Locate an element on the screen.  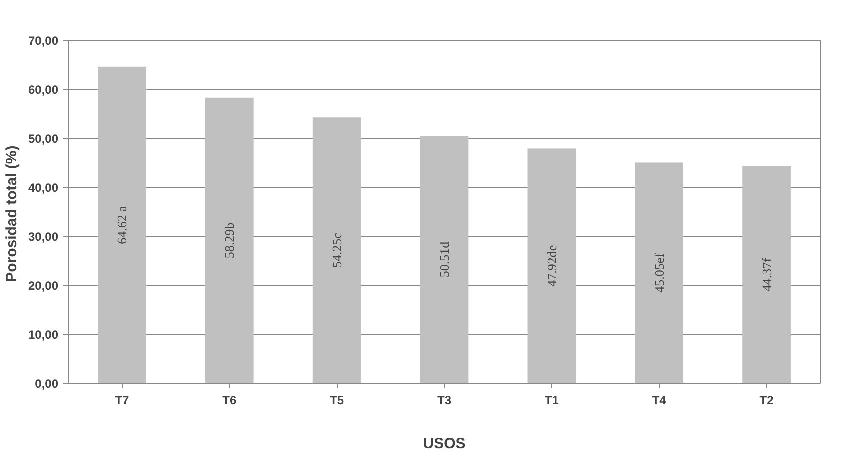
data-label: 58.29b is located at coordinates (230, 240).